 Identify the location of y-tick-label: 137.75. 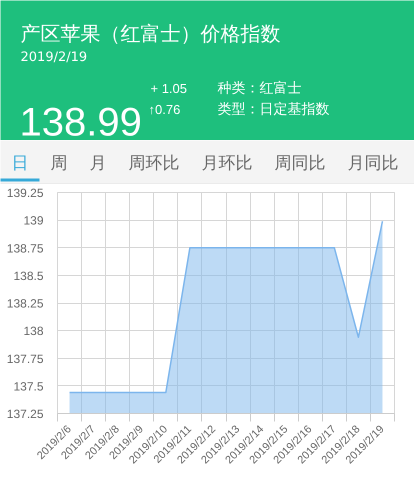
(25, 359).